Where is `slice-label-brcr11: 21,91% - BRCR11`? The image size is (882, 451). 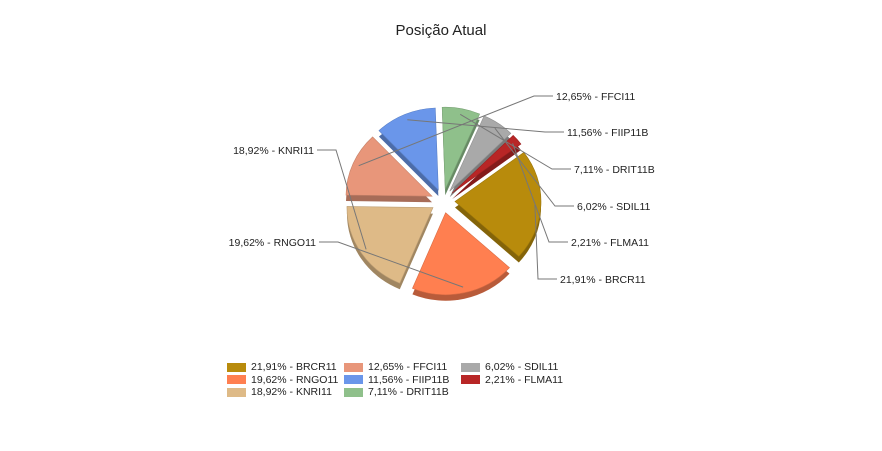 slice-label-brcr11: 21,91% - BRCR11 is located at coordinates (603, 280).